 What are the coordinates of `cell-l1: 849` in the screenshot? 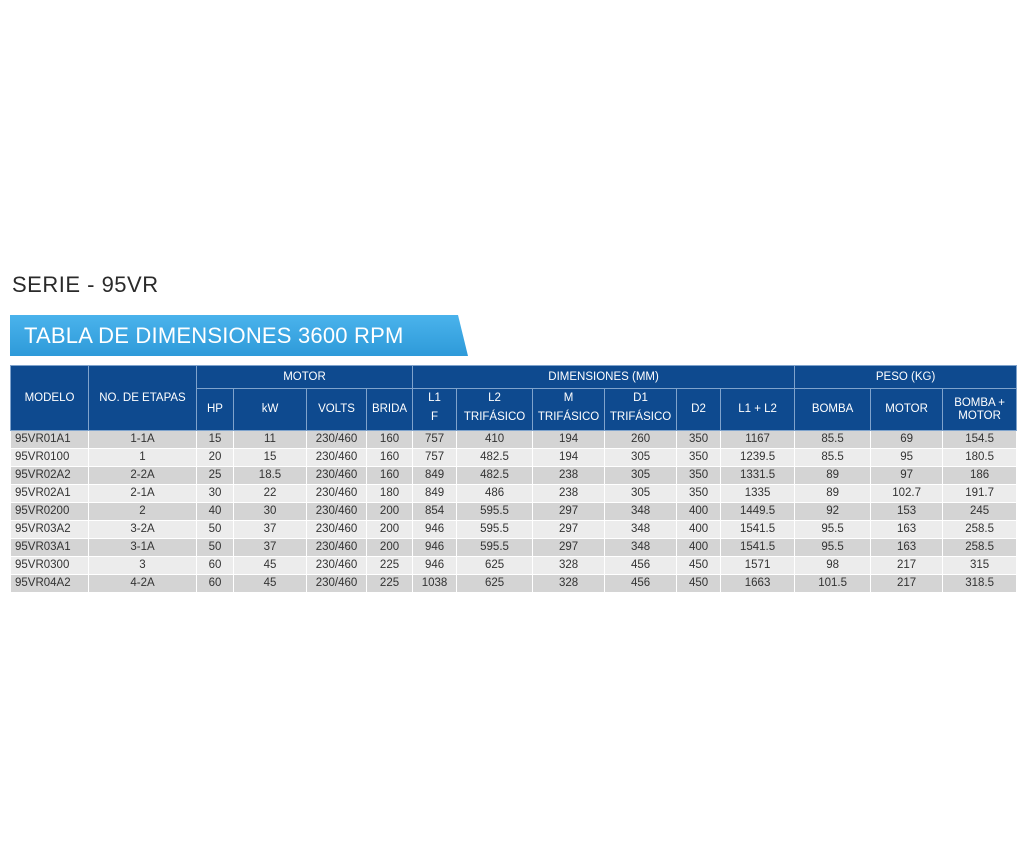 It's located at (435, 493).